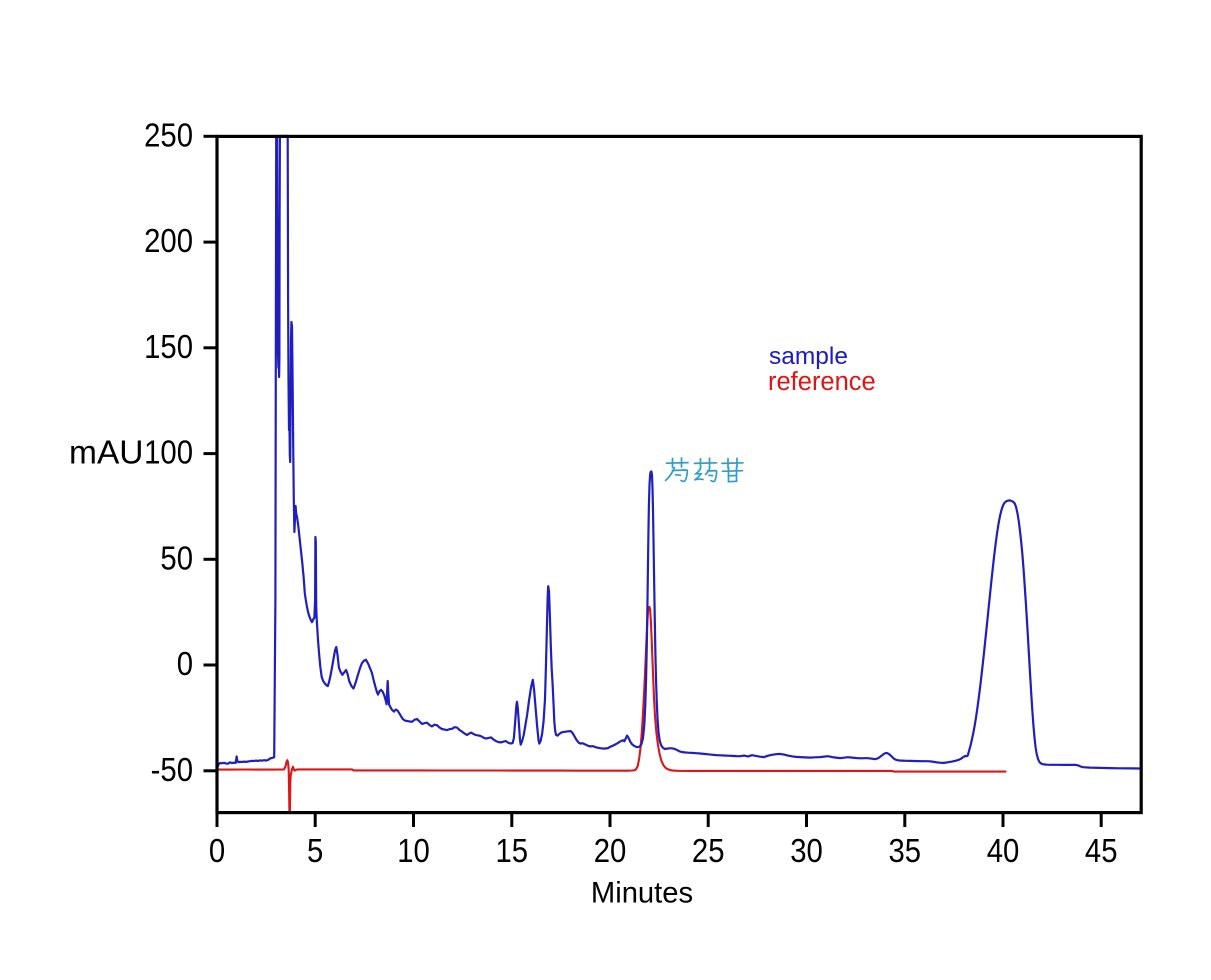 This screenshot has height=980, width=1211. I want to click on svg-text: -50, so click(172, 769).